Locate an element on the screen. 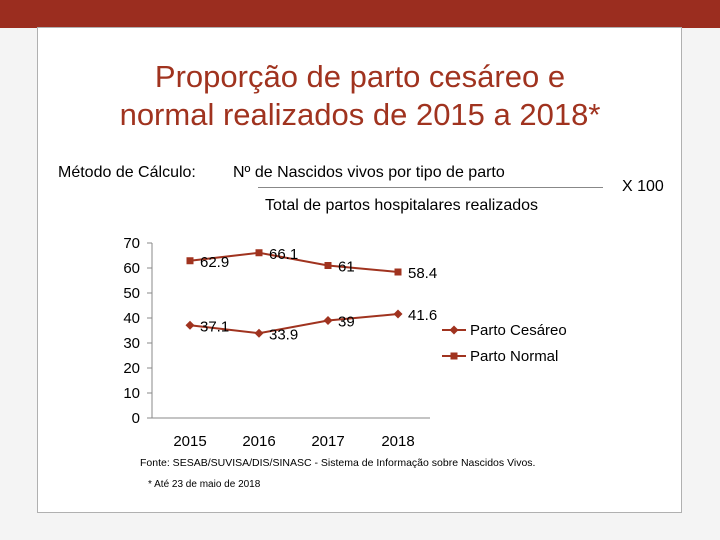 This screenshot has width=720, height=540. data-label: 62.9 is located at coordinates (214, 262).